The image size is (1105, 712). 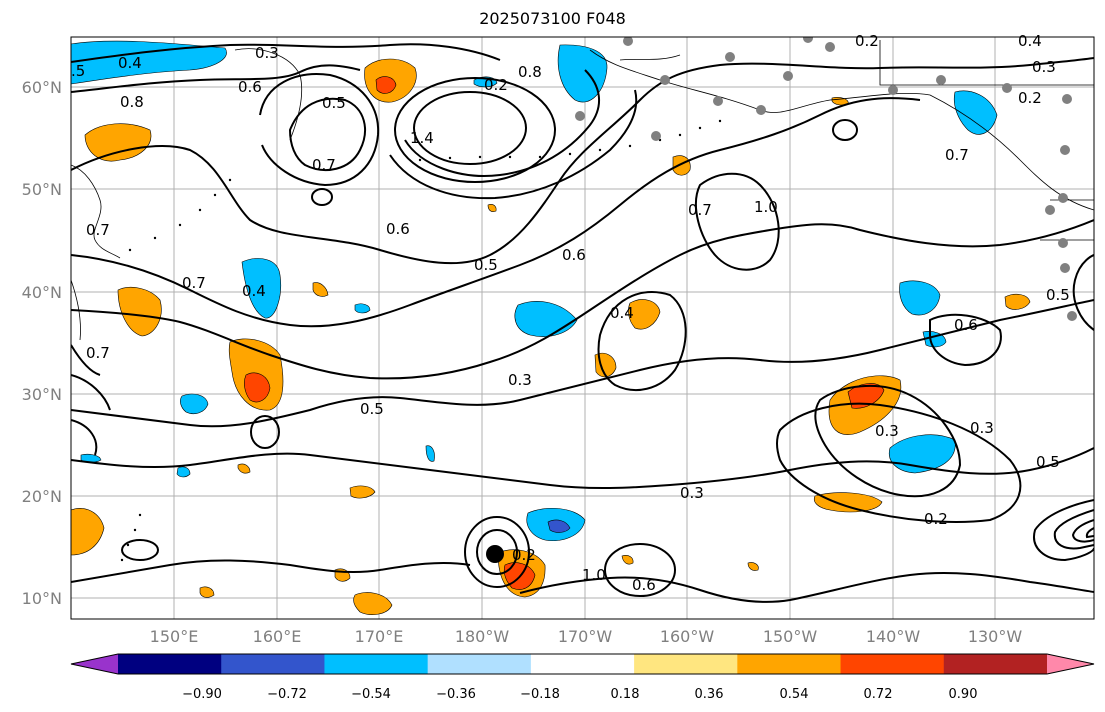 What do you see at coordinates (482, 636) in the screenshot?
I see `lon-label: 180°W` at bounding box center [482, 636].